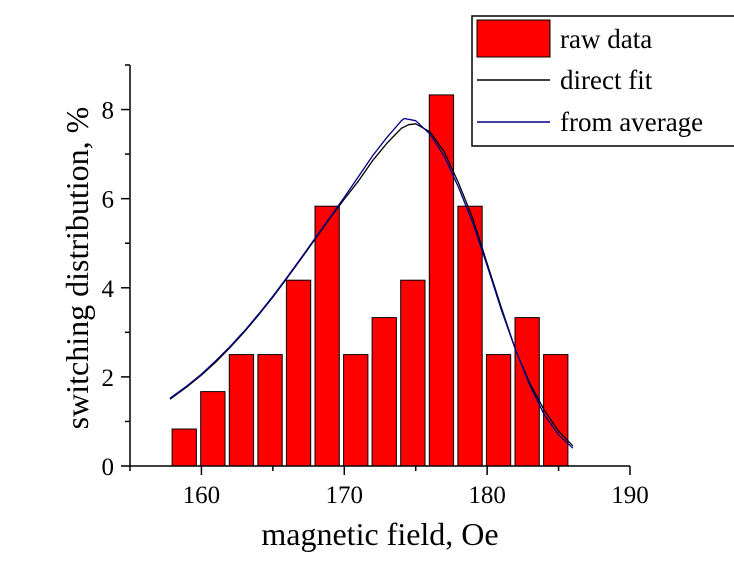 The height and width of the screenshot is (562, 734). I want to click on legend-label-raw-data: raw data, so click(606, 39).